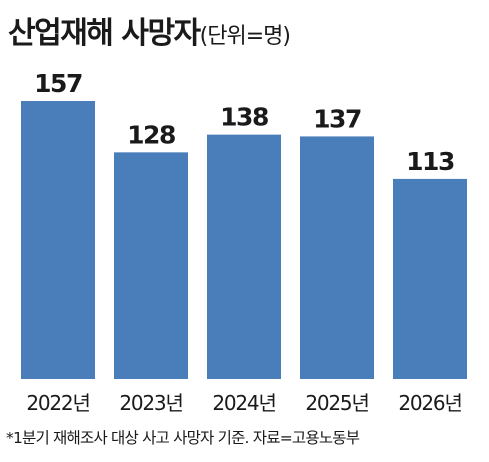  Describe the element at coordinates (183, 438) in the screenshot. I see `source-note: *1분기 재해조사 대상 사고 사망자 기준. 자료=고용노동부` at that location.